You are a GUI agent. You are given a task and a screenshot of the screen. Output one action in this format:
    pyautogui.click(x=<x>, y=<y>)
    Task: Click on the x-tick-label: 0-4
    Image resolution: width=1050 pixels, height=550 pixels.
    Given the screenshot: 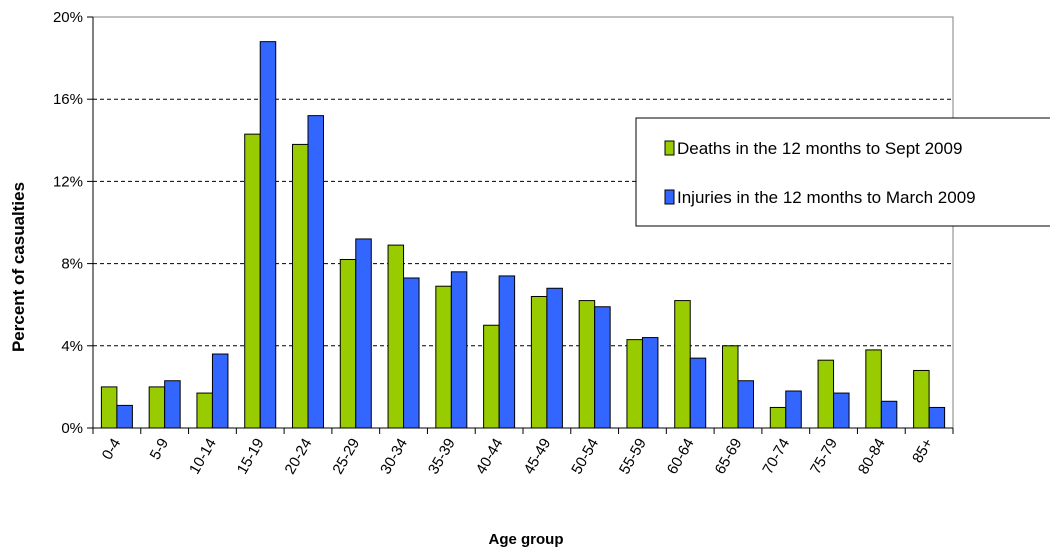 What is the action you would take?
    pyautogui.click(x=112, y=449)
    